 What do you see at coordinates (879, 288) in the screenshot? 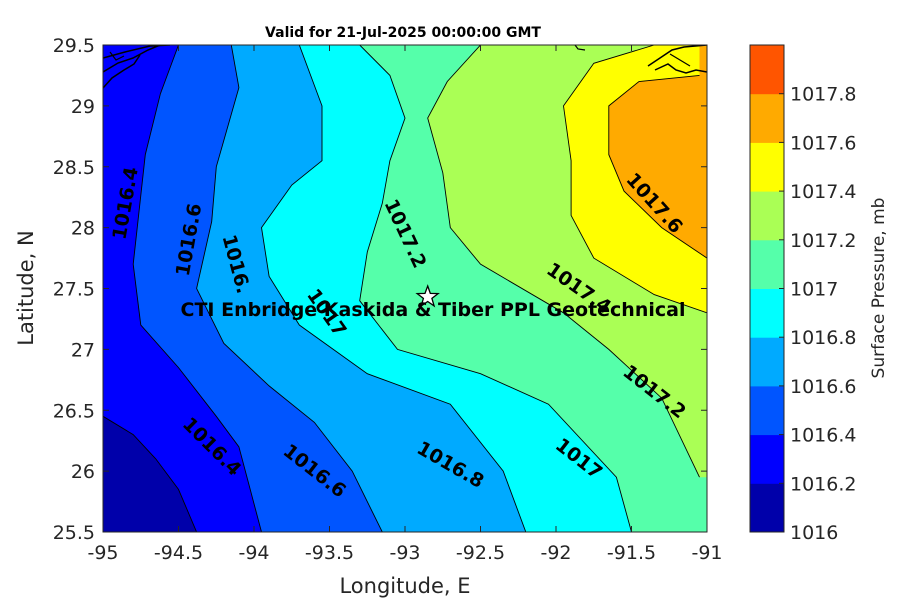
I see `colorbar-label: Surface Pressure, mb` at bounding box center [879, 288].